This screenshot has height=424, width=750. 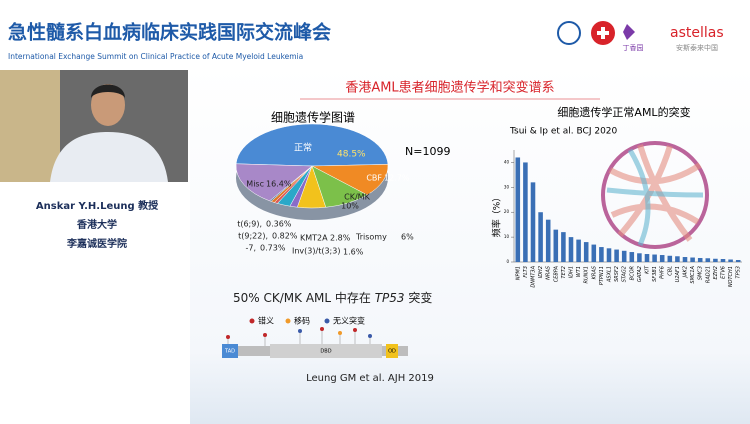 What do you see at coordinates (697, 47) in the screenshot?
I see `logo-text: 安斯泰来中国` at bounding box center [697, 47].